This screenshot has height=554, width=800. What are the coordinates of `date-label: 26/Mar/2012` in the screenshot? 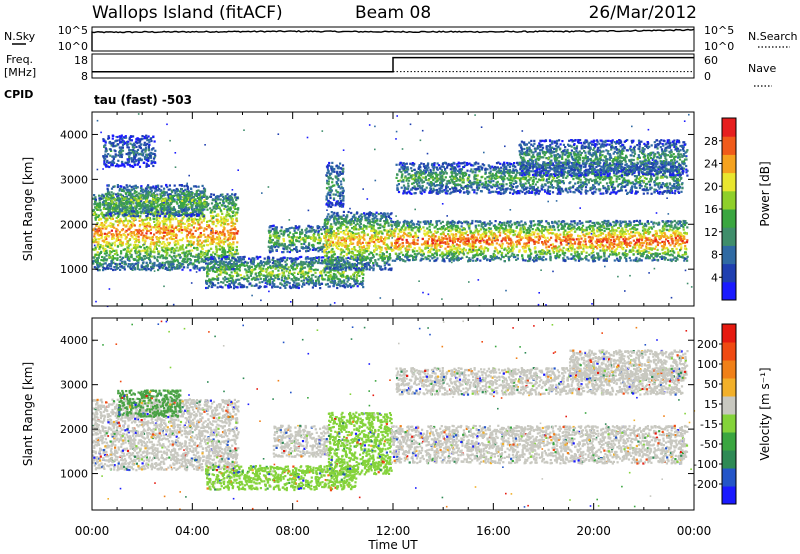 It's located at (643, 13).